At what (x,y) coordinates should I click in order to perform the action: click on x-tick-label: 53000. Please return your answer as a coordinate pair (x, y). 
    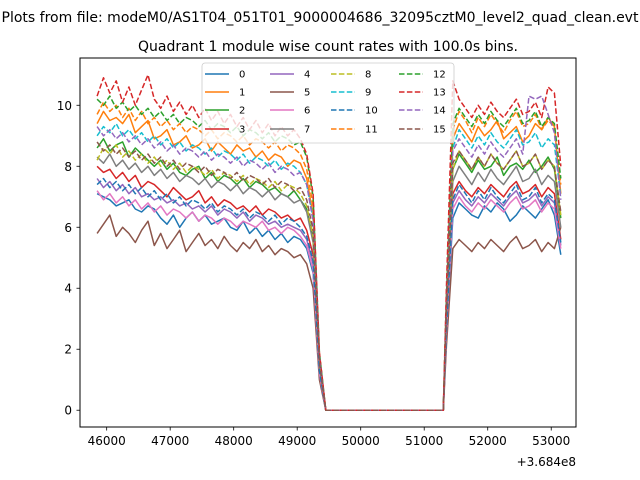
    Looking at the image, I should click on (551, 441).